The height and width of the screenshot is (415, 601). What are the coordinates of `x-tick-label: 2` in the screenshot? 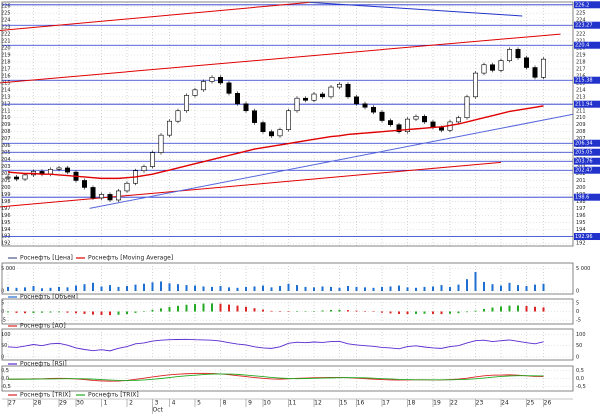 It's located at (131, 403).